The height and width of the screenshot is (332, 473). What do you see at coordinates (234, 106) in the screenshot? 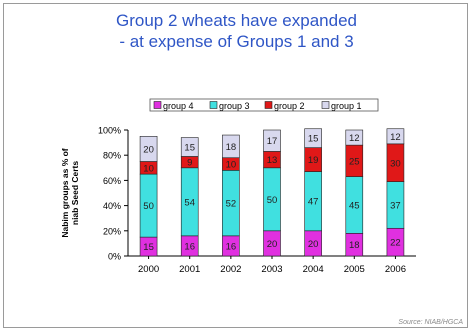
I see `legend-label: group 3` at bounding box center [234, 106].